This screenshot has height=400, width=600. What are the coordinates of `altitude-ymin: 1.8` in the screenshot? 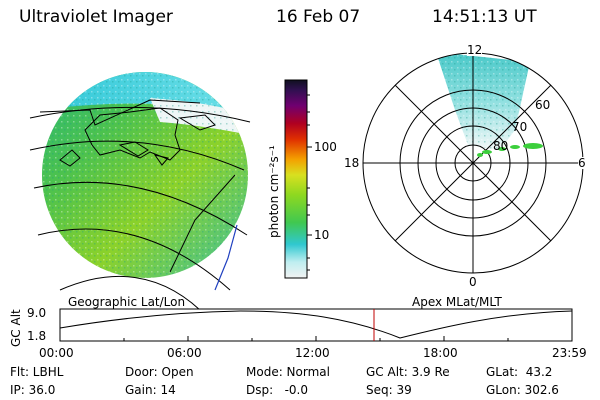 It's located at (37, 336).